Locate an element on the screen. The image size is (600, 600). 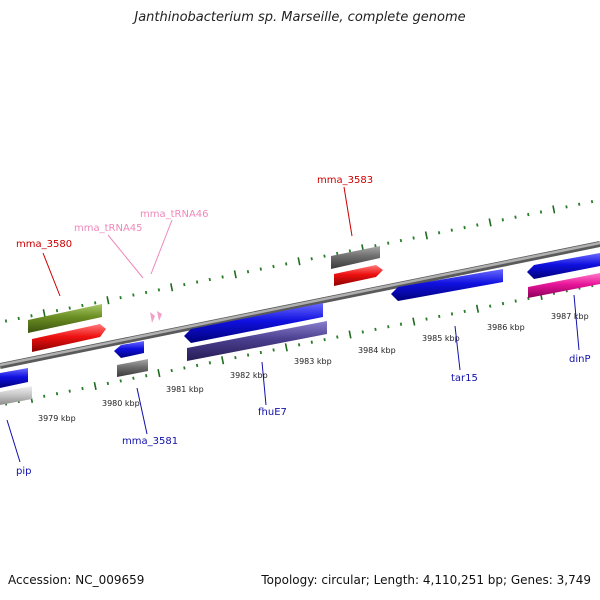
label-pip: pip is located at coordinates (23, 471).